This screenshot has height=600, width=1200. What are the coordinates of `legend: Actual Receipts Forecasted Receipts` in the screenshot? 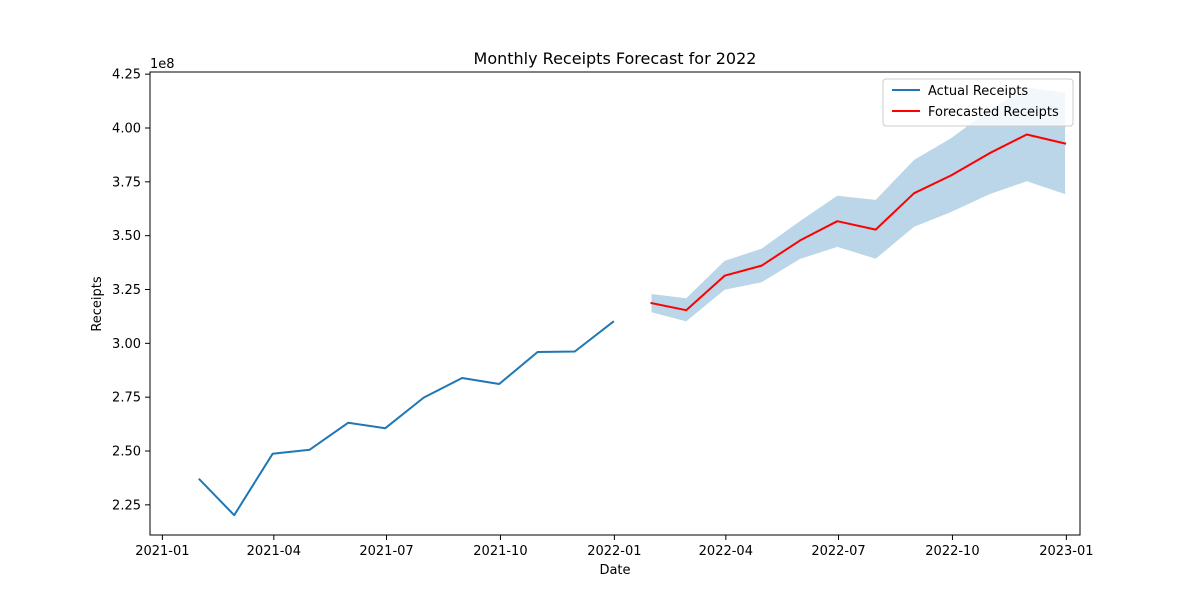 It's located at (978, 102).